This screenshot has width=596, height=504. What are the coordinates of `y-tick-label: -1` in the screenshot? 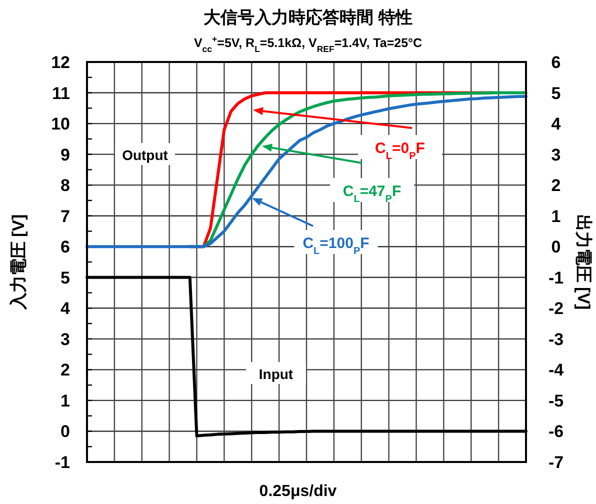 It's located at (62, 462).